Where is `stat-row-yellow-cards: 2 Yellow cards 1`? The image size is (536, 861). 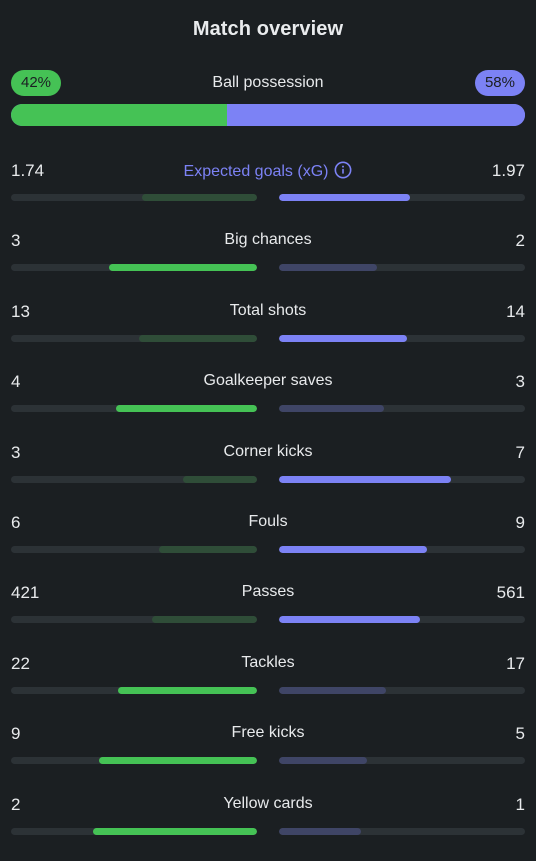 stat-row-yellow-cards: 2 Yellow cards 1 is located at coordinates (268, 826).